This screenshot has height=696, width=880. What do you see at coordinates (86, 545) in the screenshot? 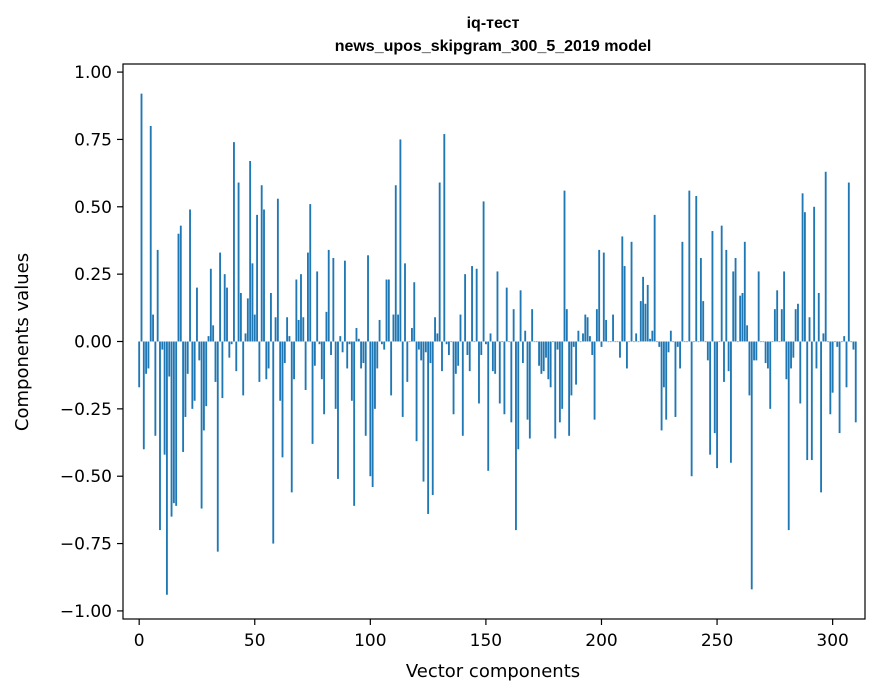
I see `y-tick-label: −0.75` at bounding box center [86, 545].